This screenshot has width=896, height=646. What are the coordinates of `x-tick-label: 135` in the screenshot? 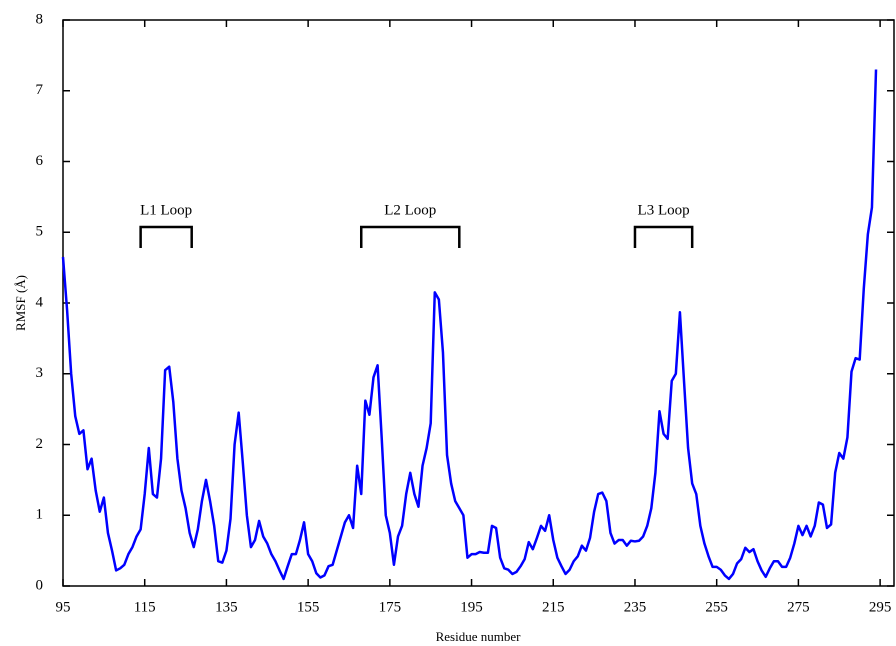 It's located at (226, 607).